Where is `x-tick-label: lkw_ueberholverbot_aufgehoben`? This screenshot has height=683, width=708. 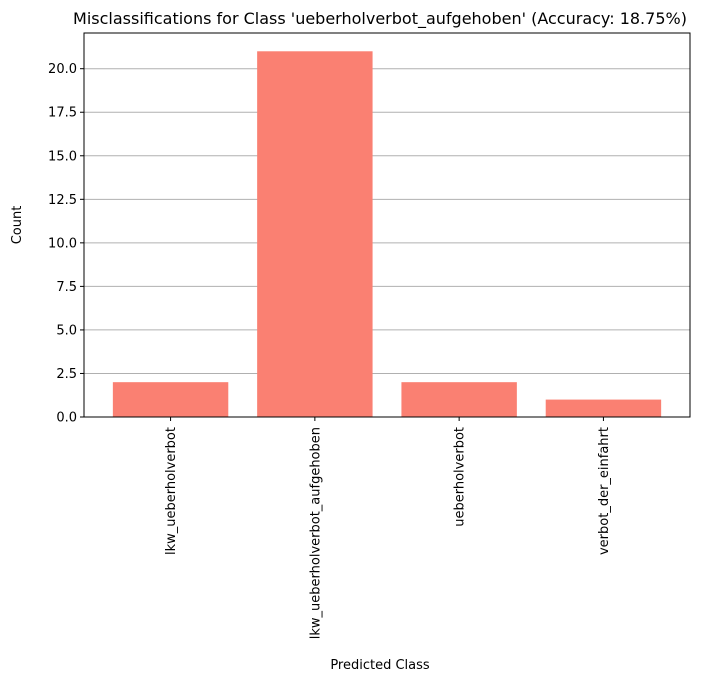
x-tick-label: lkw_ueberholverbot_aufgehoben is located at coordinates (315, 533).